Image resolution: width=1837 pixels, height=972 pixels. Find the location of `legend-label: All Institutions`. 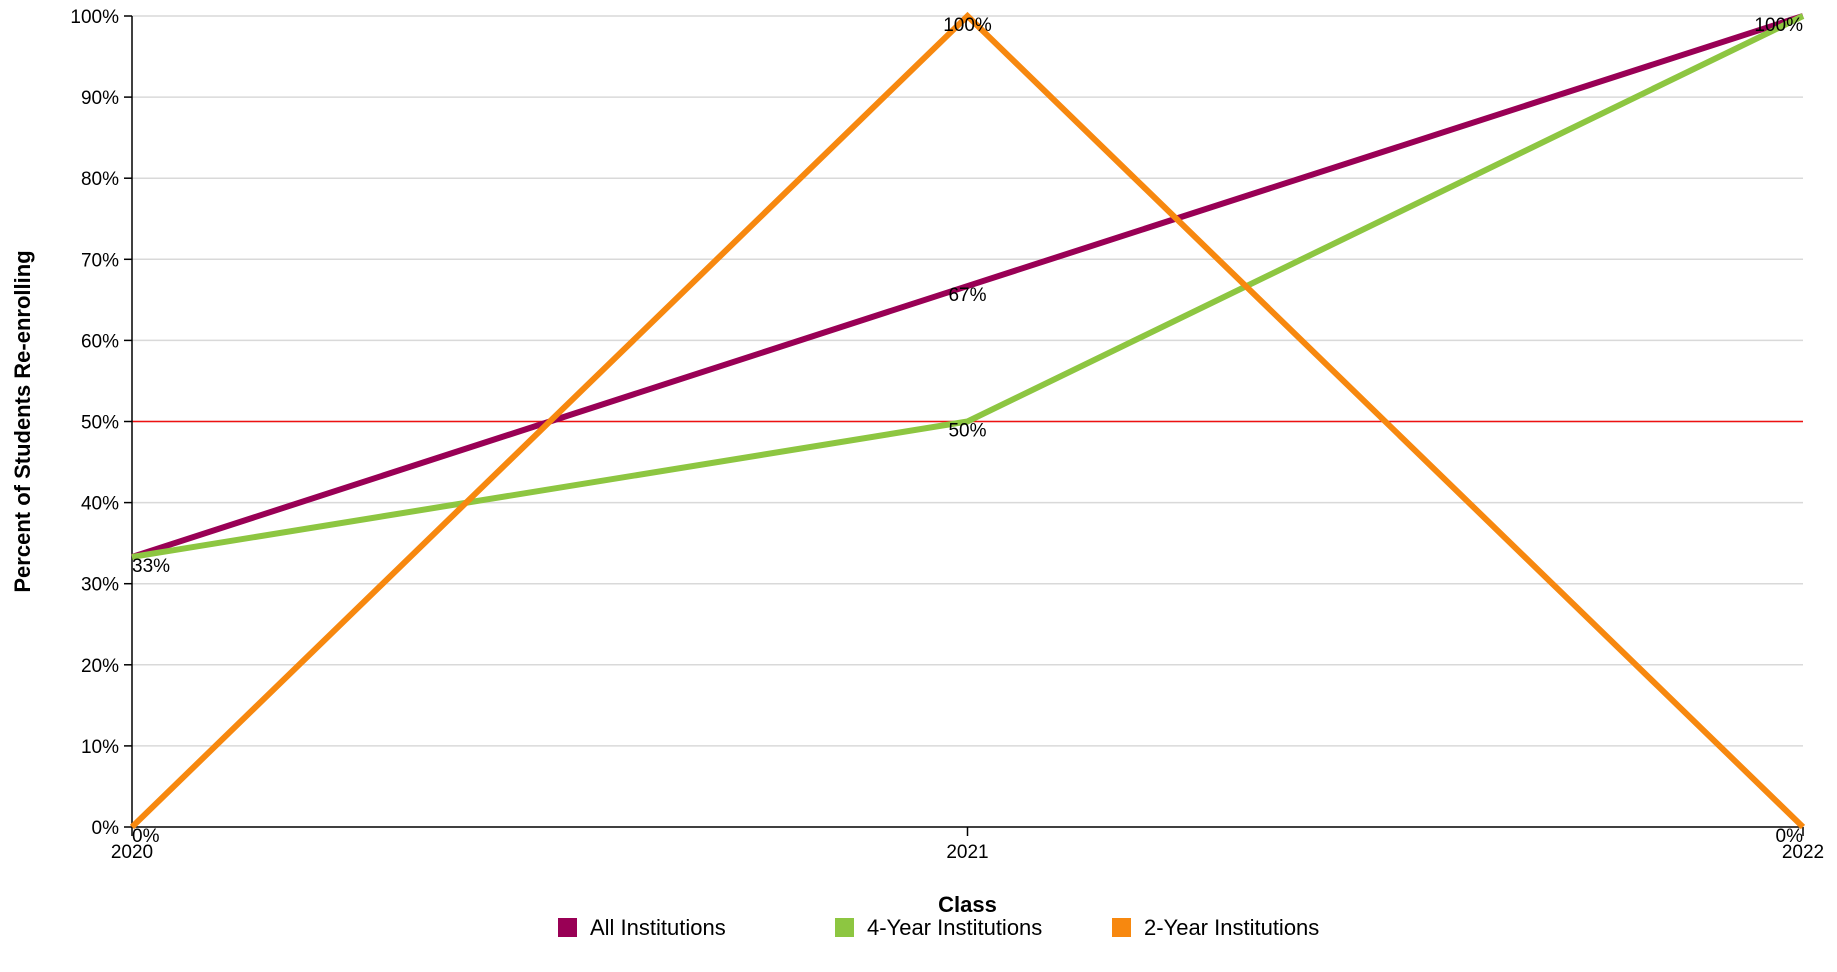

legend-label: All Institutions is located at coordinates (658, 927).